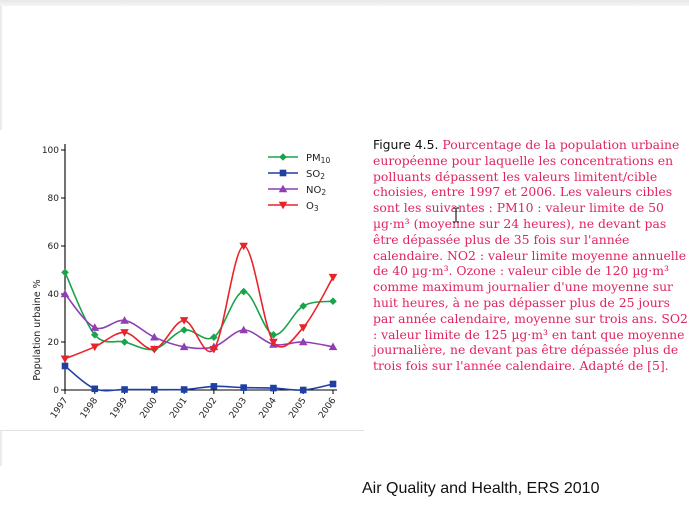 This screenshot has height=517, width=689. What do you see at coordinates (148, 408) in the screenshot?
I see `x-tick-label: 2000` at bounding box center [148, 408].